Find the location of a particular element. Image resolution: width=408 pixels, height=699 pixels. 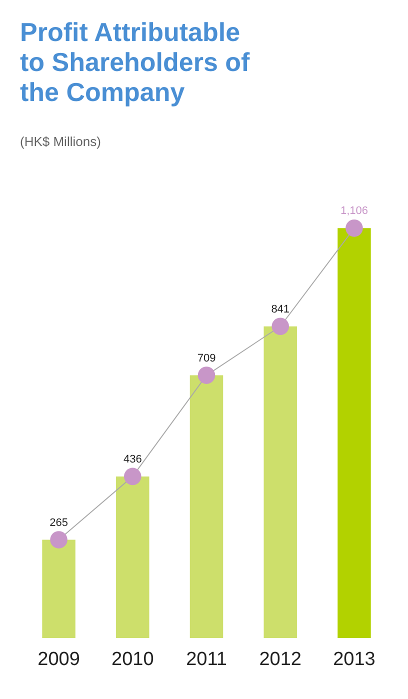

x-tick-label: 2010 is located at coordinates (133, 659).